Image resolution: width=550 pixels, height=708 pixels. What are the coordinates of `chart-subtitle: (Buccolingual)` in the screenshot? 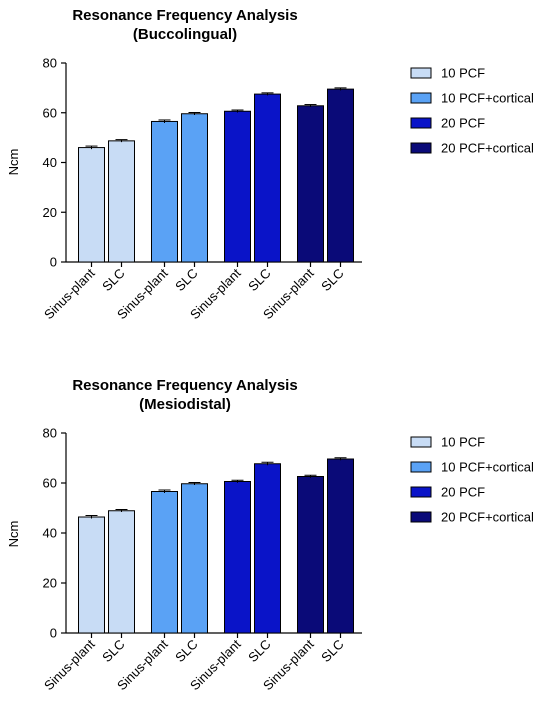 It's located at (185, 34).